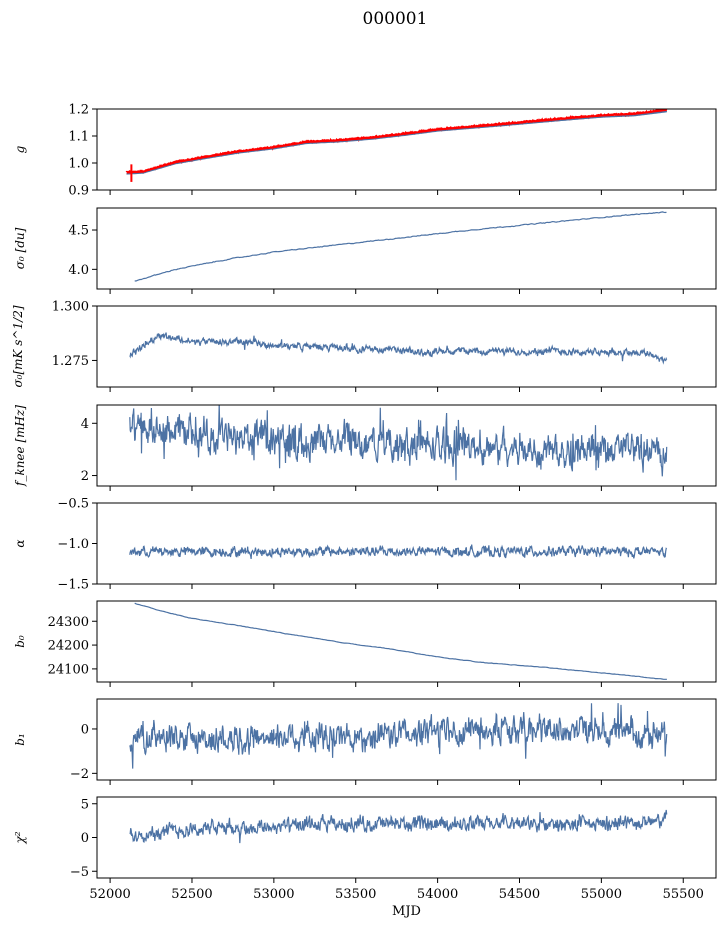 The width and height of the screenshot is (725, 936). I want to click on panel-6-lines, so click(400, 641).